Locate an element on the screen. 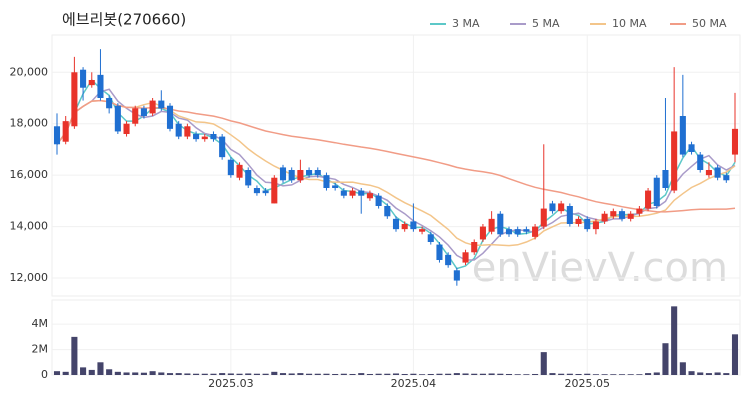 This screenshot has height=404, width=750. y-tick-label: 18,000 is located at coordinates (29, 123).